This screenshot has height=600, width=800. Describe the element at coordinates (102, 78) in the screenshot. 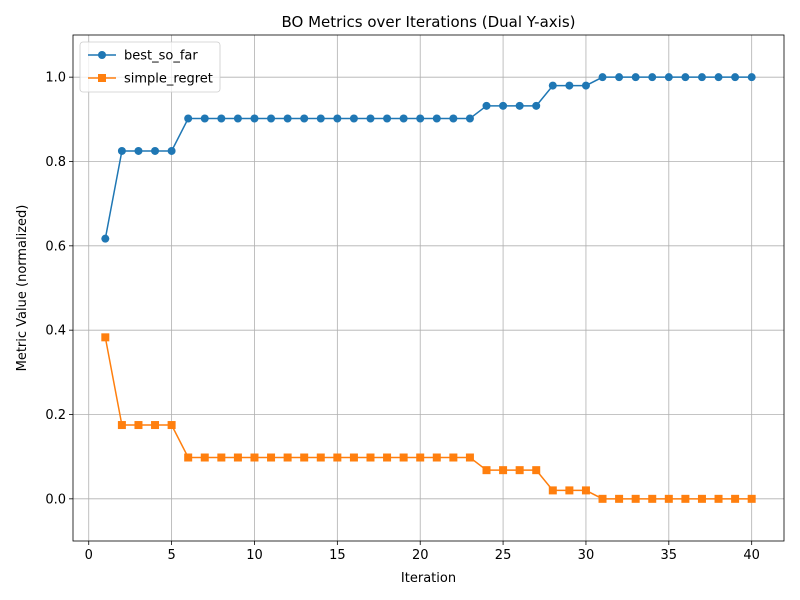

I see `legend-marker-simple-regret` at that location.